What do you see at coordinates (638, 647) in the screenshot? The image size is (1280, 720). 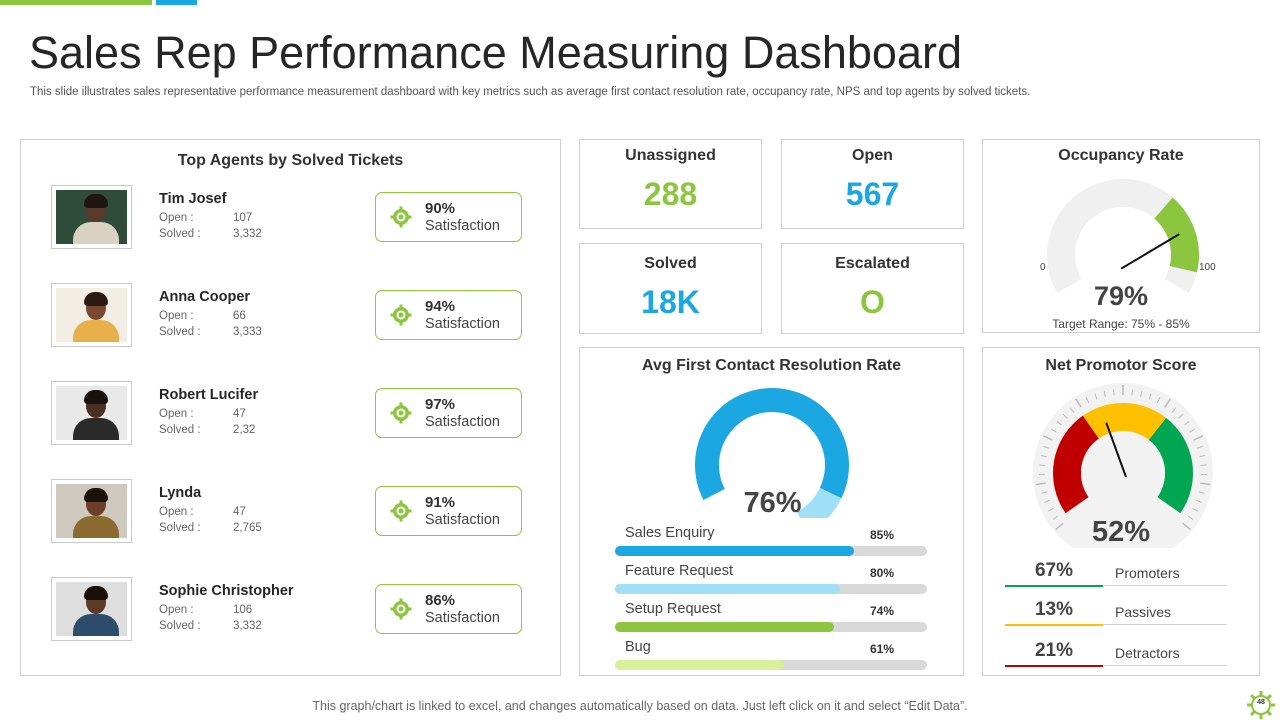 I see `fcr-bar-label: Bug` at bounding box center [638, 647].